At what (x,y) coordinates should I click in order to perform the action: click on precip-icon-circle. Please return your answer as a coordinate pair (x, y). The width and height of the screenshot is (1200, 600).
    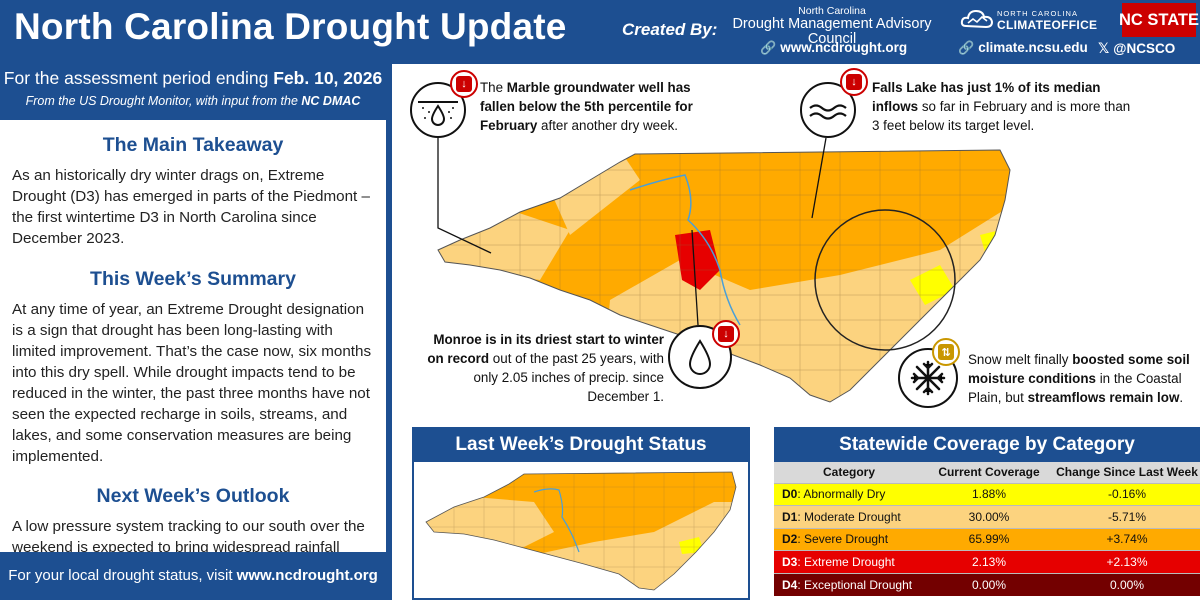
    Looking at the image, I should click on (700, 357).